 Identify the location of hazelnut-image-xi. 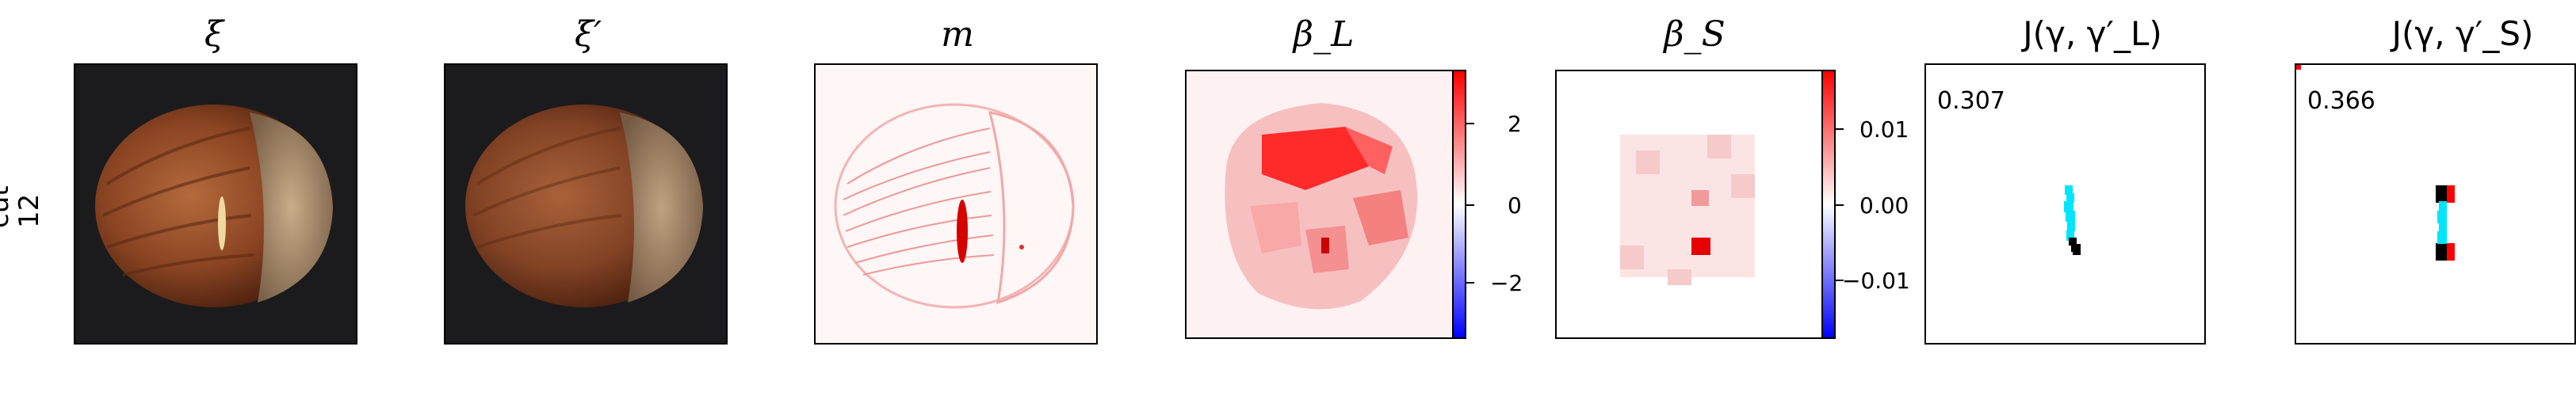
(214, 206).